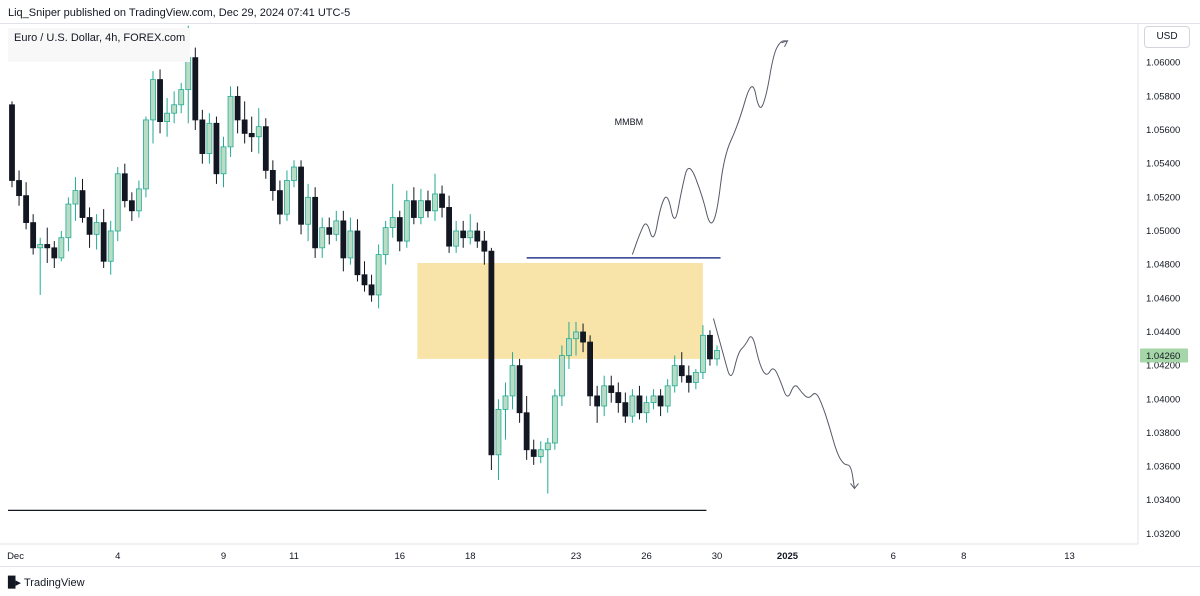 This screenshot has width=1200, height=596. Describe the element at coordinates (646, 556) in the screenshot. I see `time-tick-label: 26` at that location.